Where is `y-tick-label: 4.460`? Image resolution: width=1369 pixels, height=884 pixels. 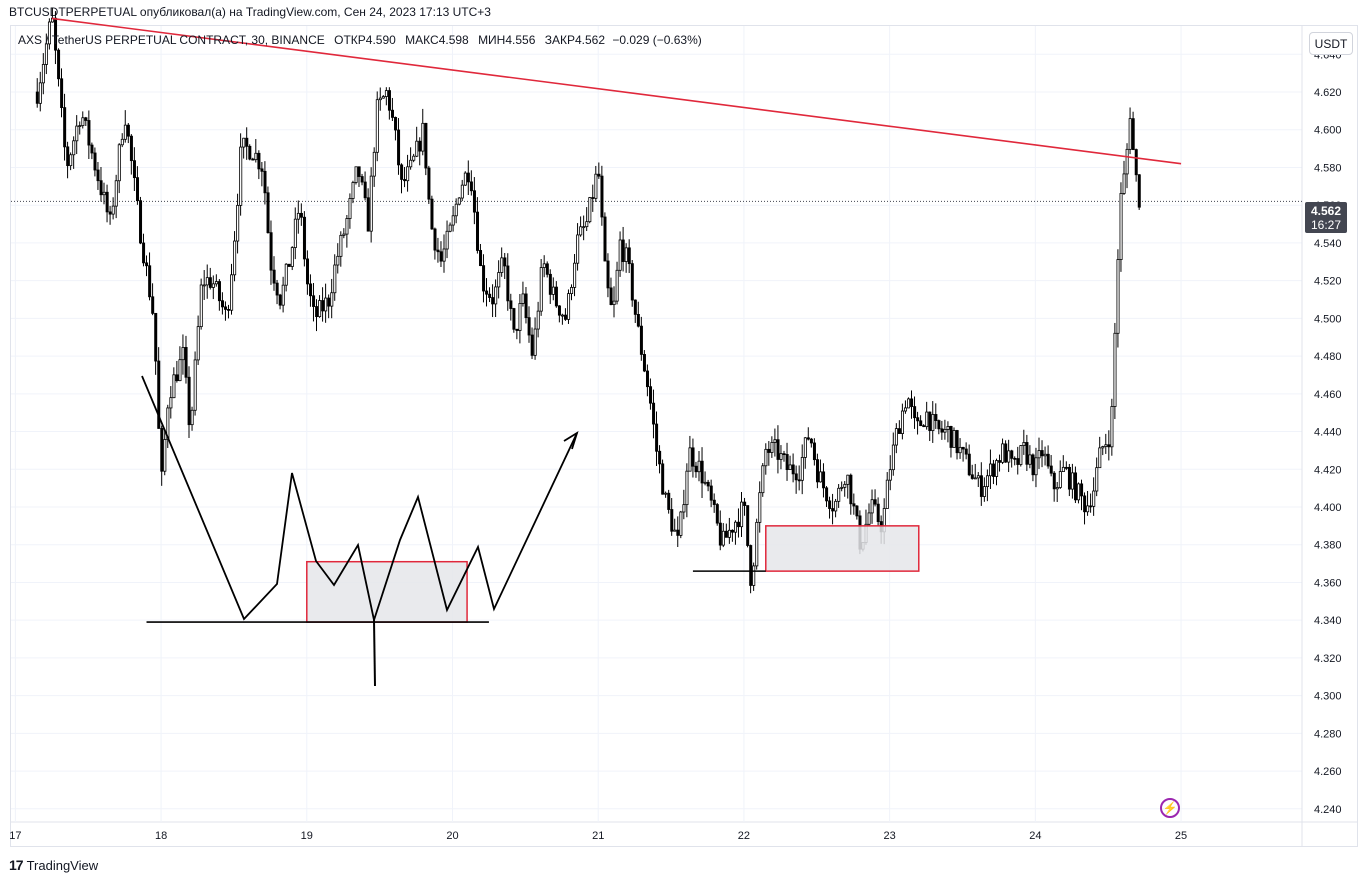 y-tick-label: 4.460 is located at coordinates (1328, 395).